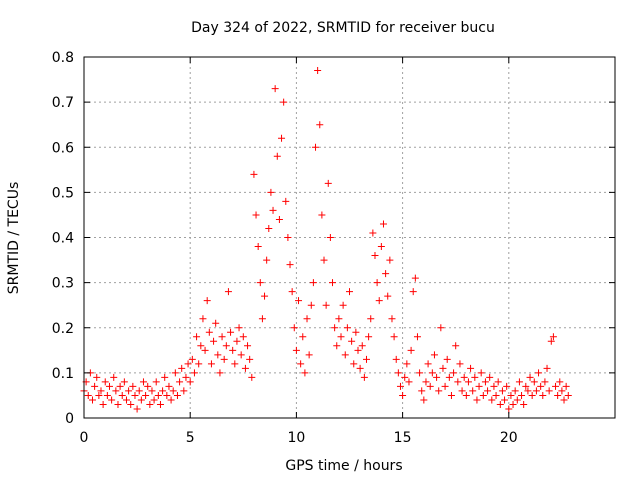 This screenshot has width=640, height=480. I want to click on y-tick-label: 0.3, so click(63, 284).